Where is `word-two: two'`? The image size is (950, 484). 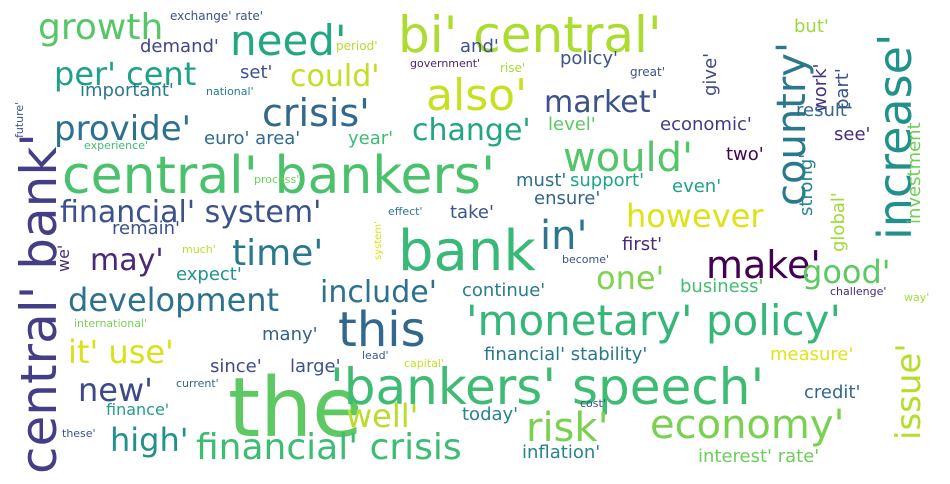
word-two: two' is located at coordinates (745, 154).